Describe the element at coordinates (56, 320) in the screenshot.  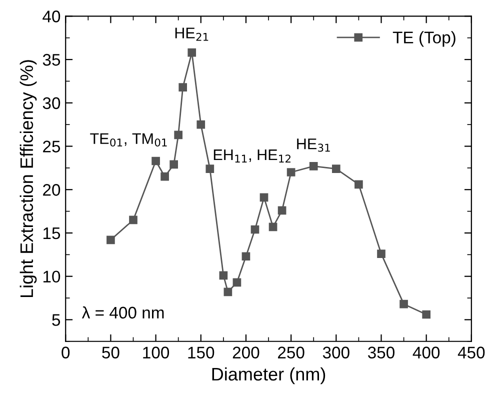
I see `y-tick-label: 5` at that location.